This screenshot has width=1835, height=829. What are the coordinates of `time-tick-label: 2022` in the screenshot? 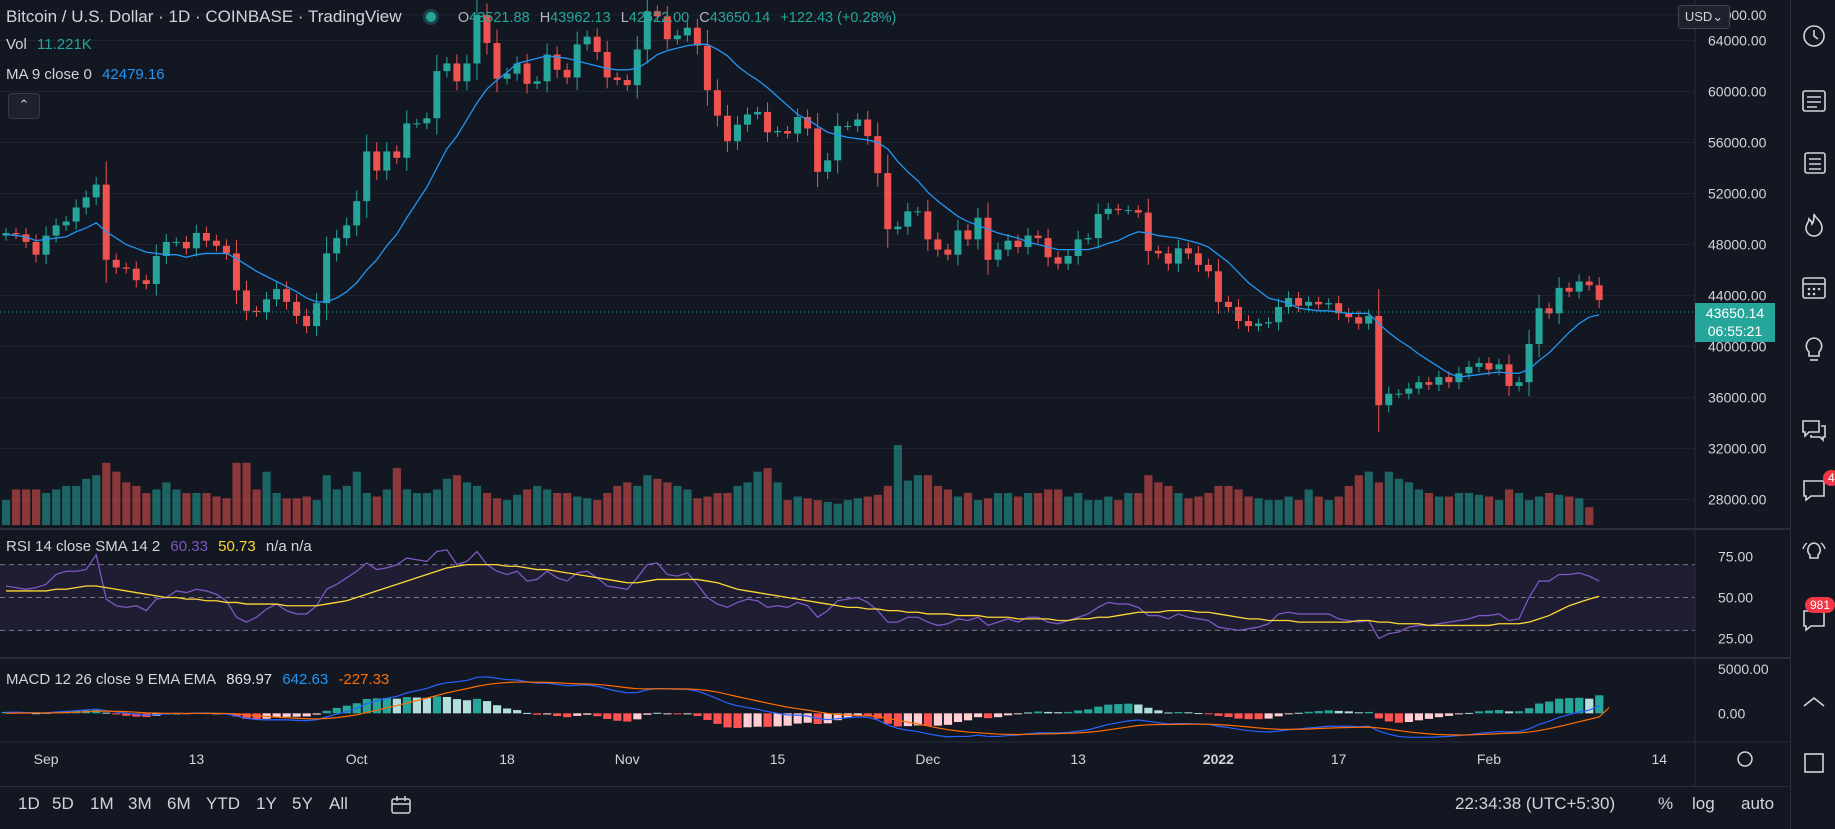 It's located at (1218, 759).